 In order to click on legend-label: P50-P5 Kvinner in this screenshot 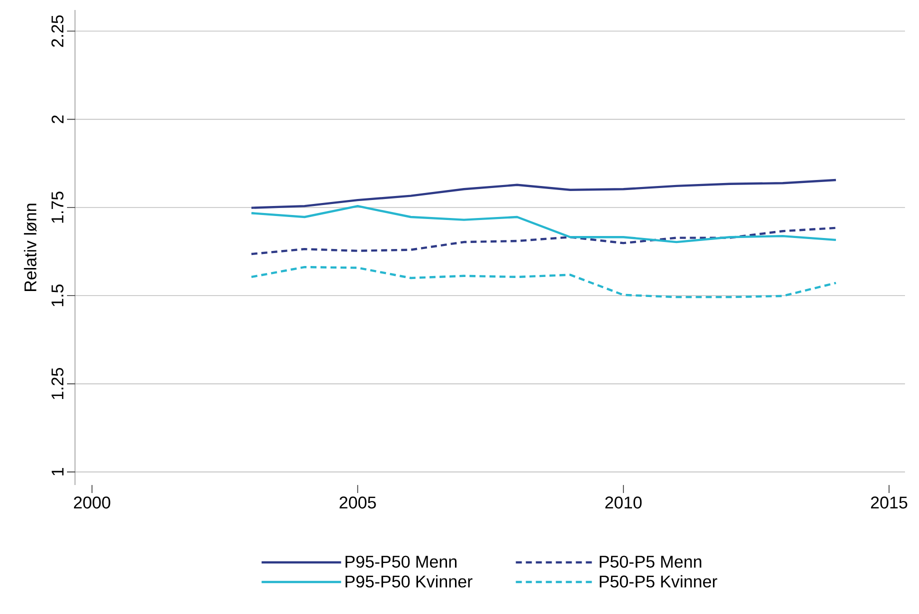, I will do `click(659, 581)`.